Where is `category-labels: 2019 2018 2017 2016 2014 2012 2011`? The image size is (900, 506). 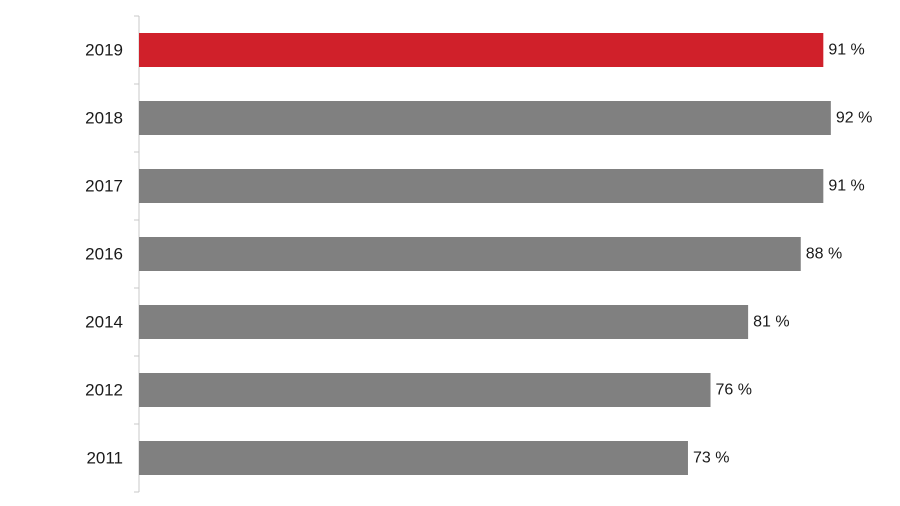
category-labels: 2019 2018 2017 2016 2014 2012 2011 is located at coordinates (104, 254).